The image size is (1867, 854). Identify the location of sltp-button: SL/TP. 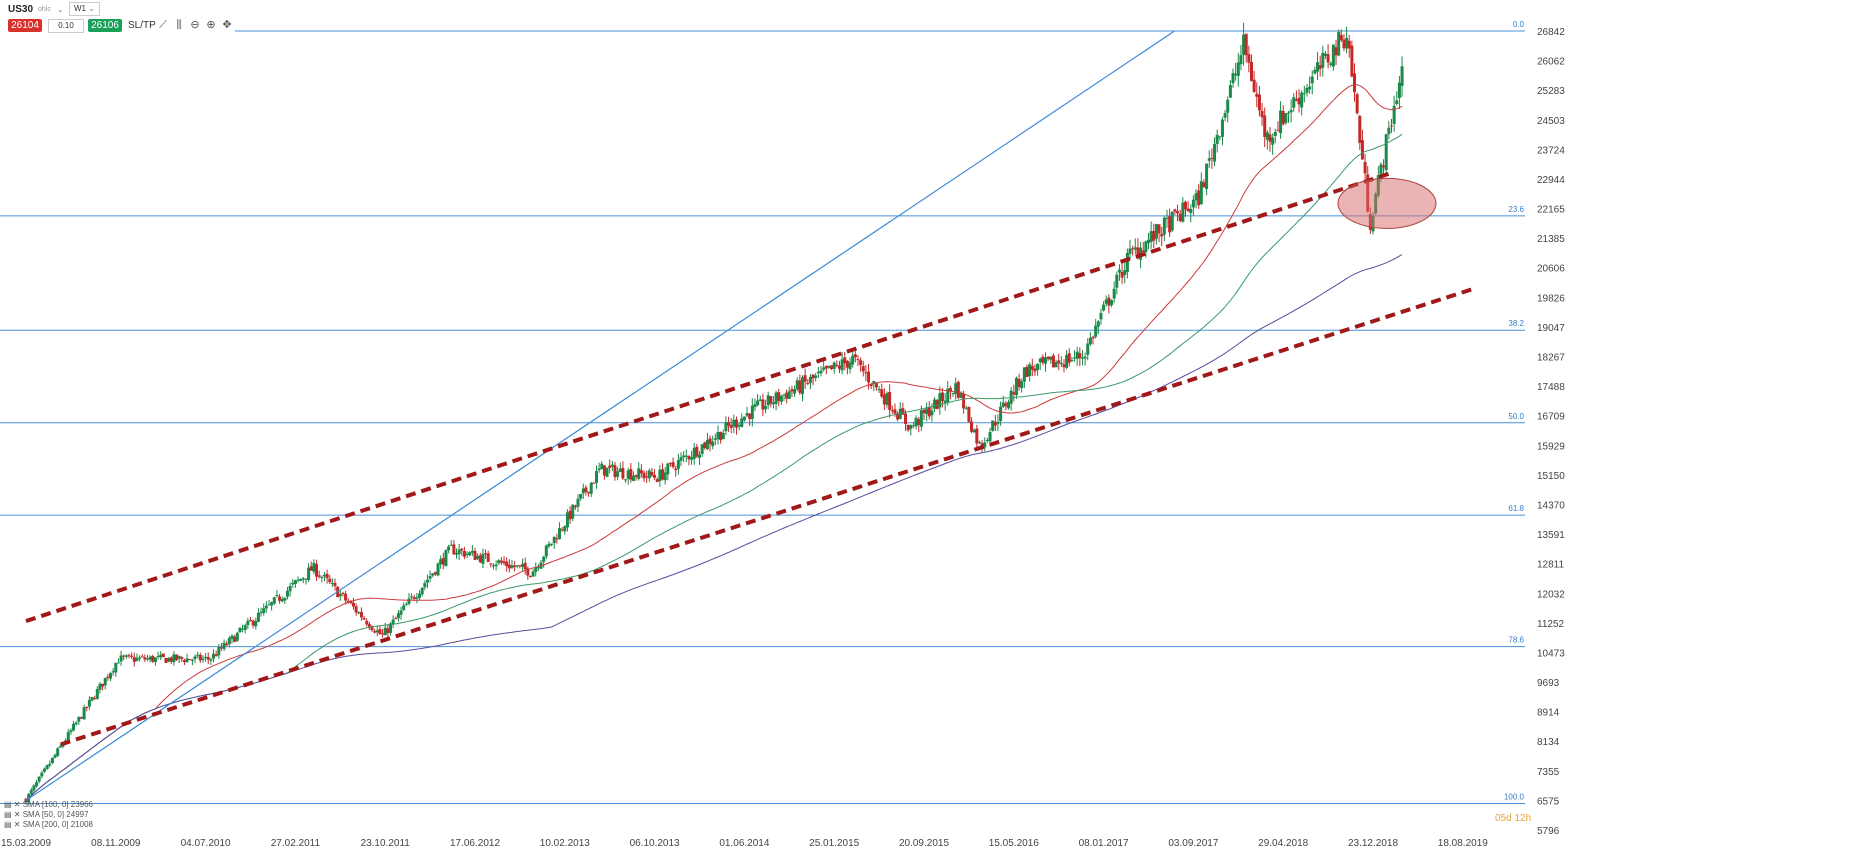
(142, 25).